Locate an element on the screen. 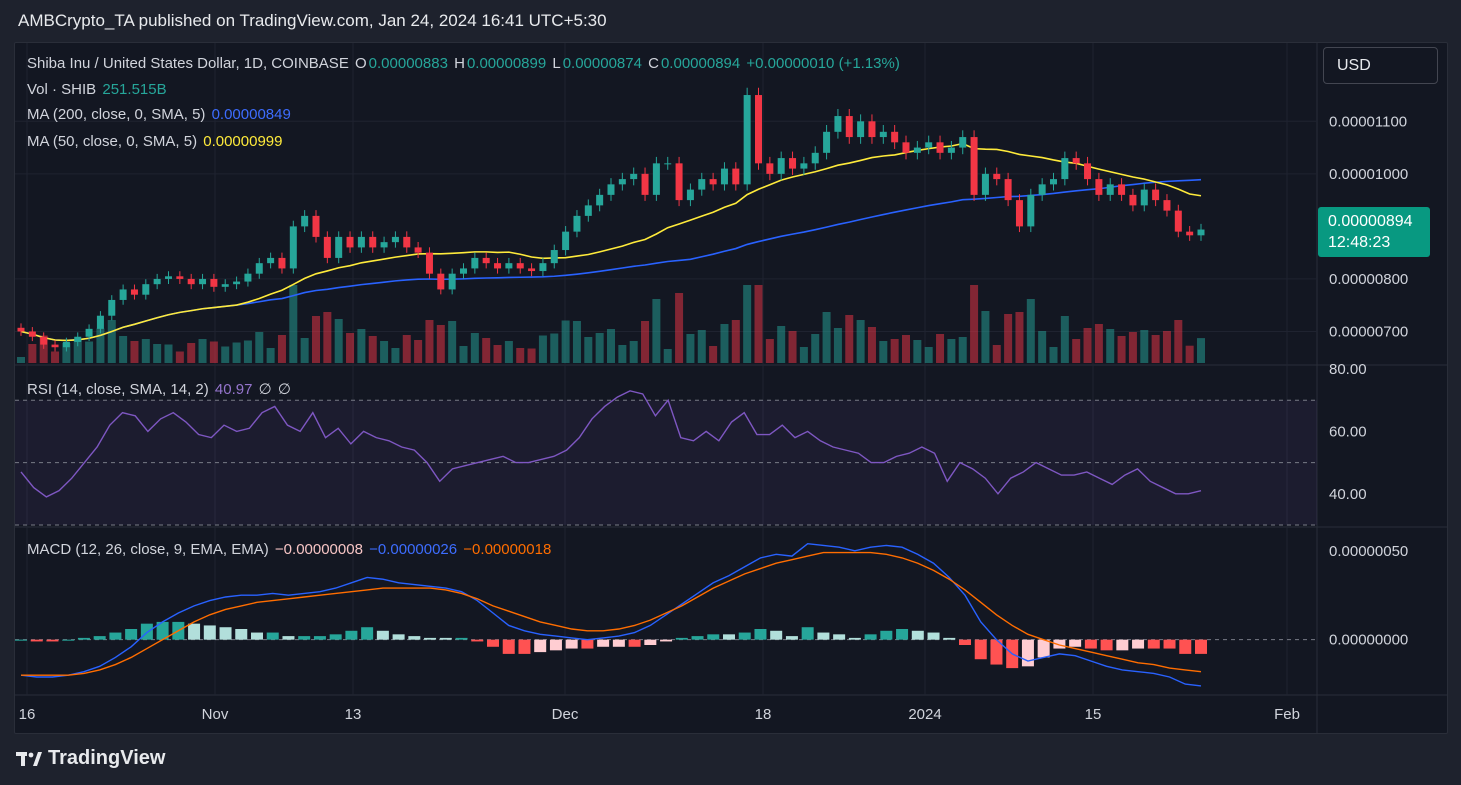 The height and width of the screenshot is (785, 1461). x-tick-label: 2024 is located at coordinates (924, 714).